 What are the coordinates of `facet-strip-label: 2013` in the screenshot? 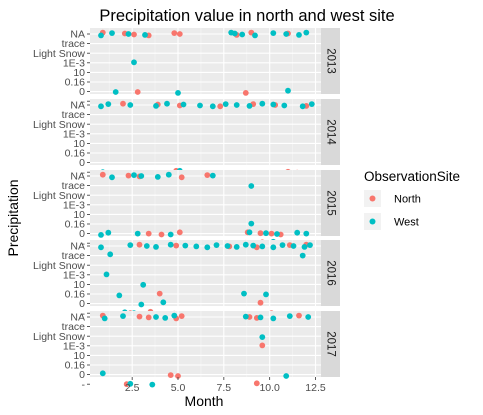 It's located at (331, 61).